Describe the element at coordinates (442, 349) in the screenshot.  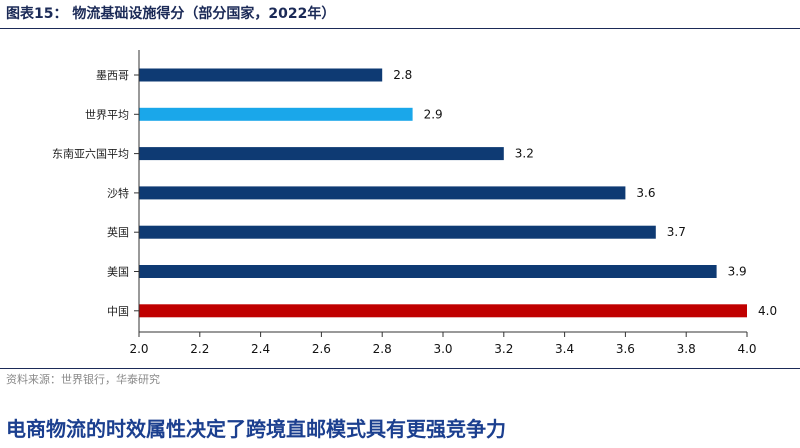
I see `x-tick-label: 3.0` at that location.